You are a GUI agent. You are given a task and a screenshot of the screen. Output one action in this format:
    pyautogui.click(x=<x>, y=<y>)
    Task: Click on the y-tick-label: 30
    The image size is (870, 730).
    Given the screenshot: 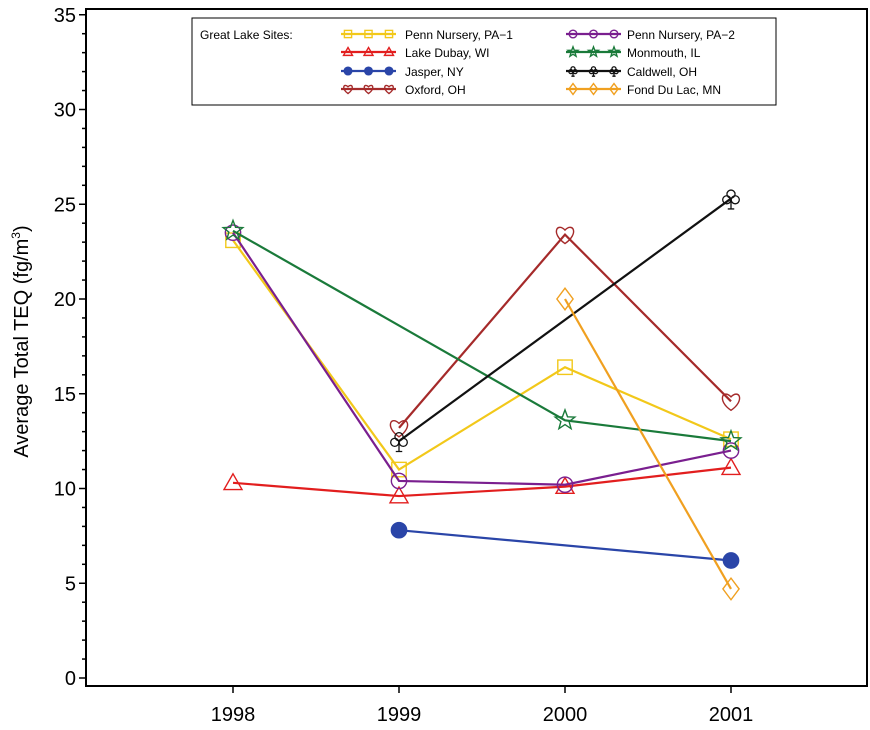 What is the action you would take?
    pyautogui.click(x=65, y=111)
    